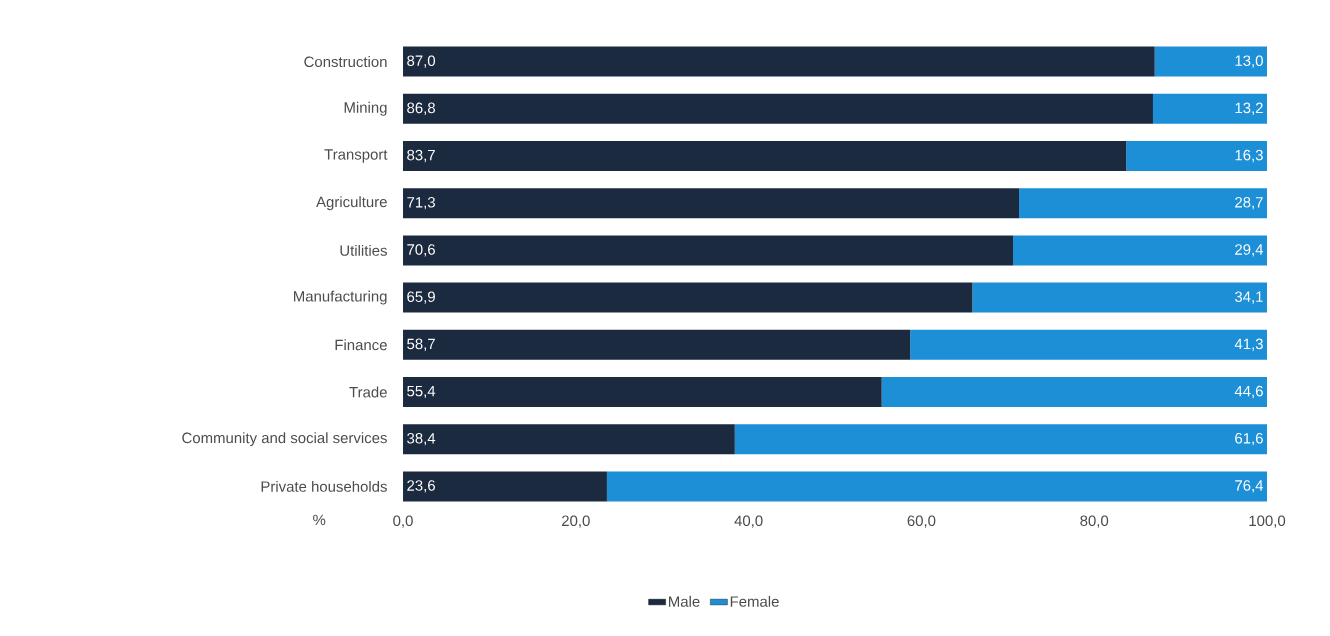  Describe the element at coordinates (403, 521) in the screenshot. I see `x-tick-label: 0,0` at that location.